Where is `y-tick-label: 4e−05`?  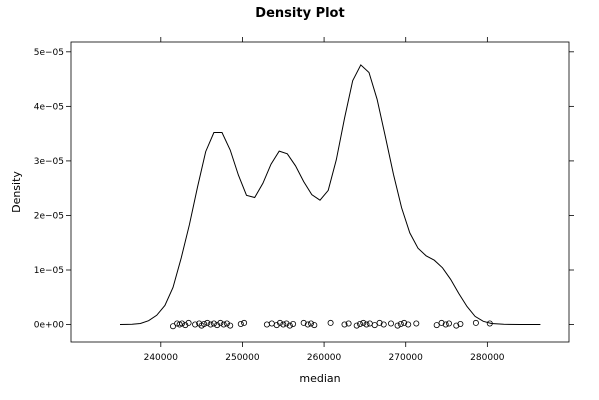
y-tick-label: 4e−05 is located at coordinates (49, 107).